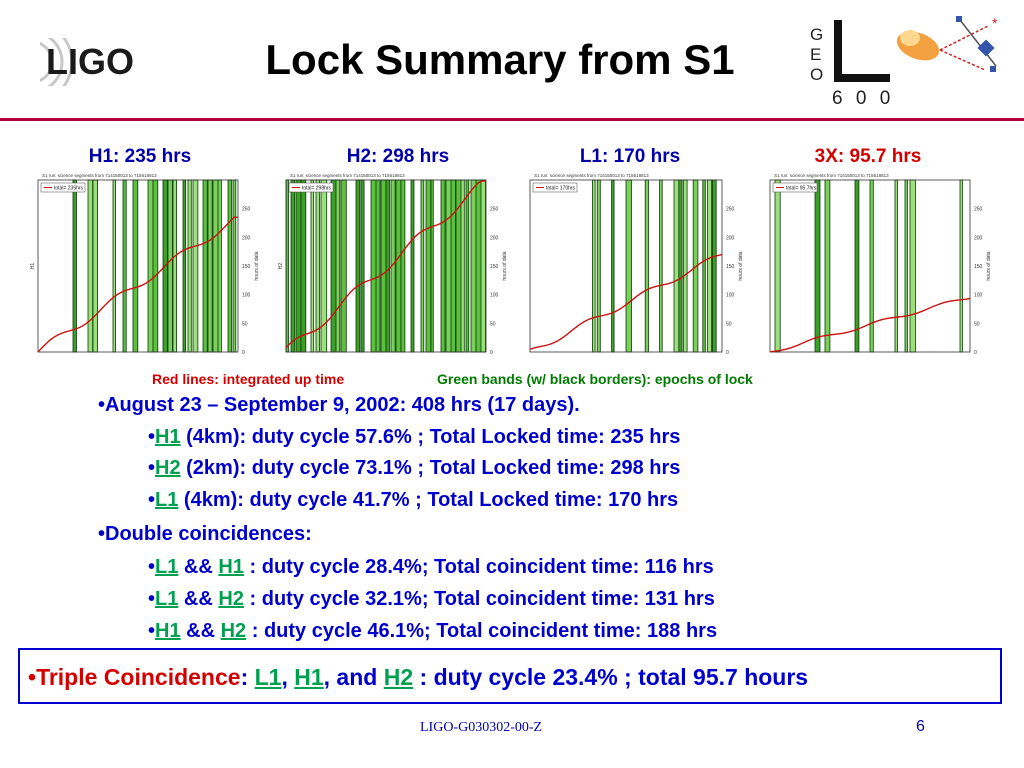  What do you see at coordinates (512, 119) in the screenshot?
I see `header-divider` at bounding box center [512, 119].